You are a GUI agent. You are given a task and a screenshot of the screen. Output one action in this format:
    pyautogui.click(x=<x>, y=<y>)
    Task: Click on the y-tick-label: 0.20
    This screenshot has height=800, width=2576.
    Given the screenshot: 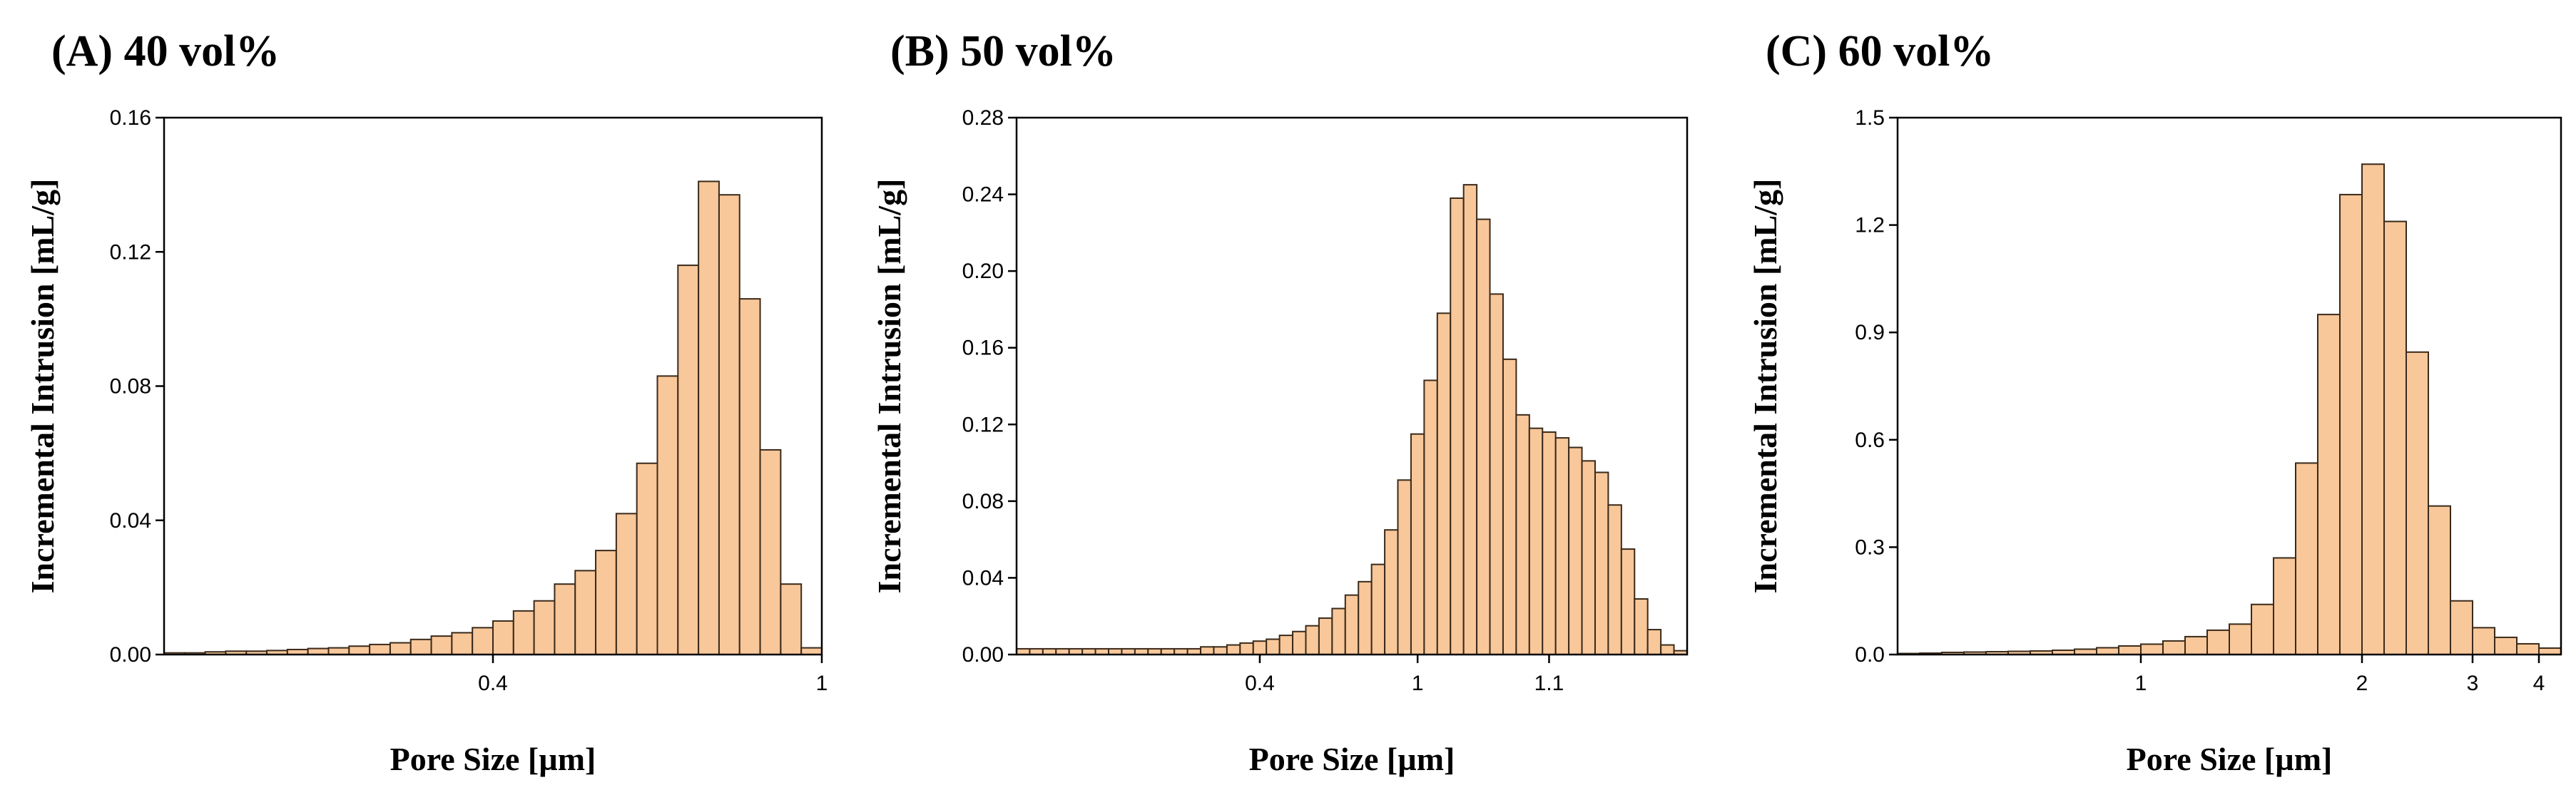 What is the action you would take?
    pyautogui.click(x=983, y=271)
    